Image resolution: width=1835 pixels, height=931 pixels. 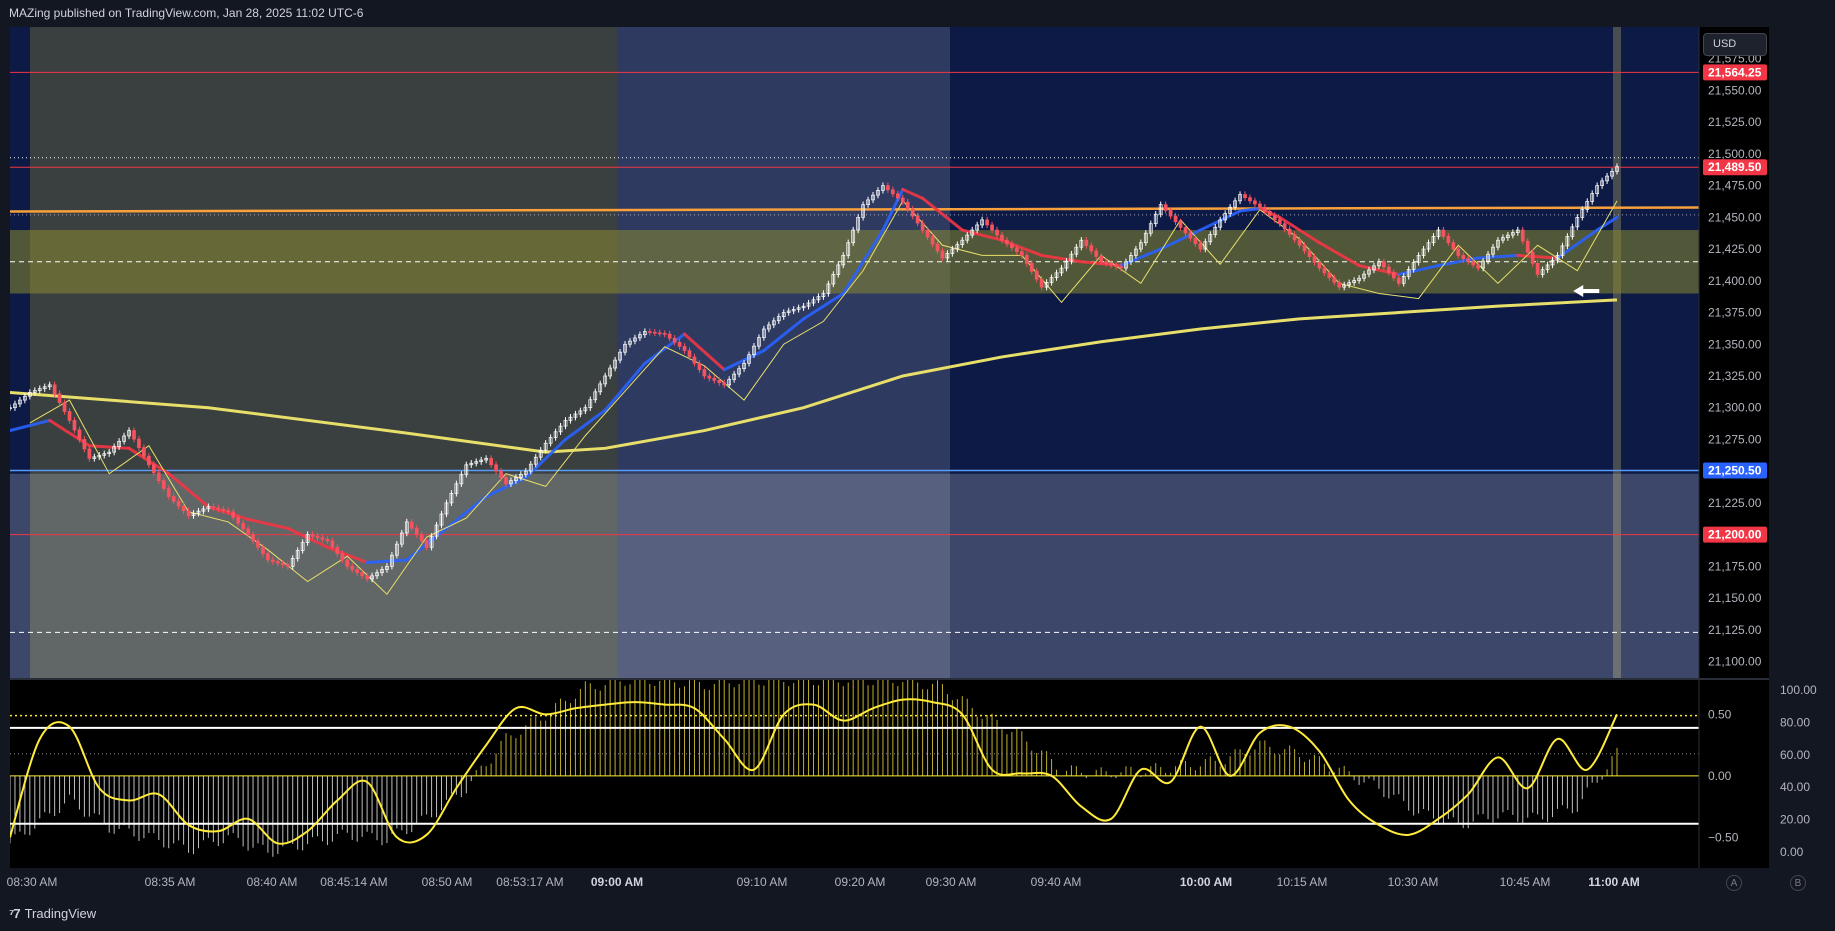 What do you see at coordinates (447, 882) in the screenshot?
I see `time-tick-label: 08:50 AM` at bounding box center [447, 882].